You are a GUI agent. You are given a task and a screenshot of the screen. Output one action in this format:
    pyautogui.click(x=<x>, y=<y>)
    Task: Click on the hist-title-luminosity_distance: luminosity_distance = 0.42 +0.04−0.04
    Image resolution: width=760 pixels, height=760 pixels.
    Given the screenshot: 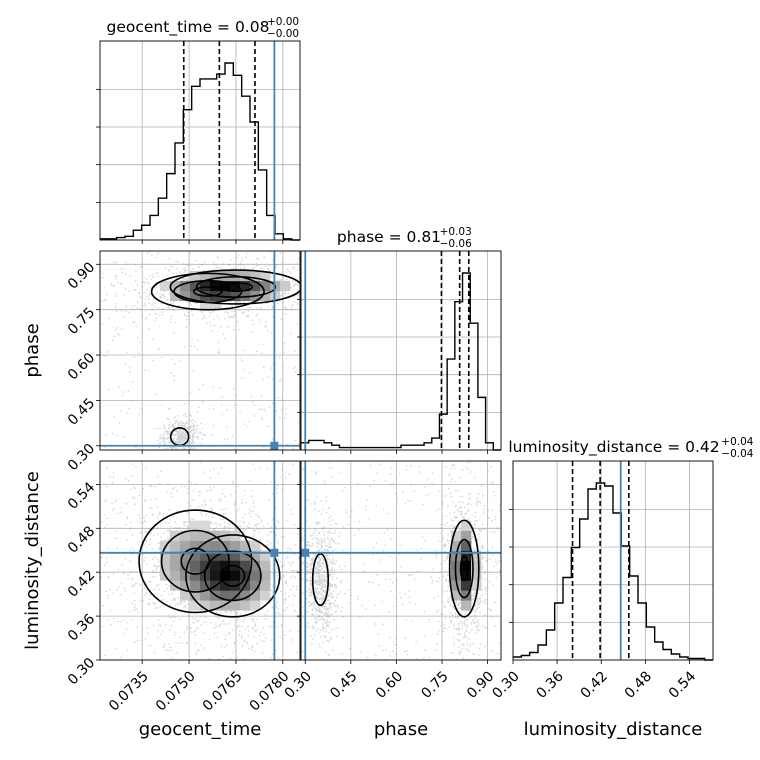 What is the action you would take?
    pyautogui.click(x=630, y=448)
    